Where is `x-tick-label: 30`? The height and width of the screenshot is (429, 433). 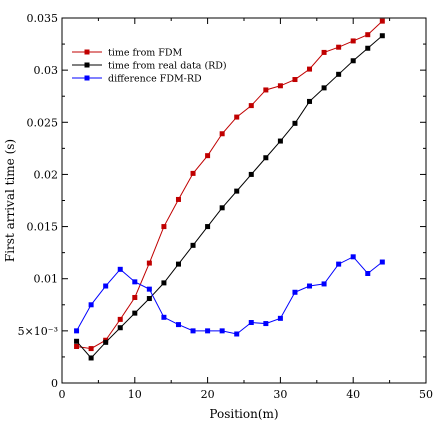
x-tick-label: 30 is located at coordinates (280, 394).